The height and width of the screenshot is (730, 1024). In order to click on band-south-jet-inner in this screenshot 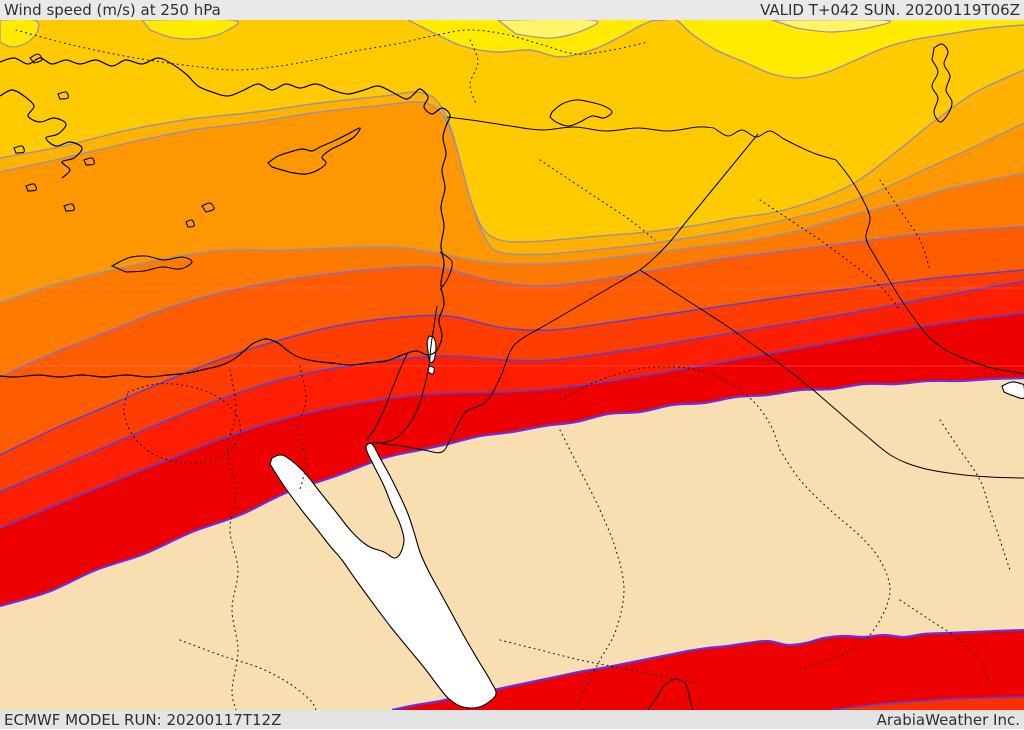, I will do `click(928, 703)`.